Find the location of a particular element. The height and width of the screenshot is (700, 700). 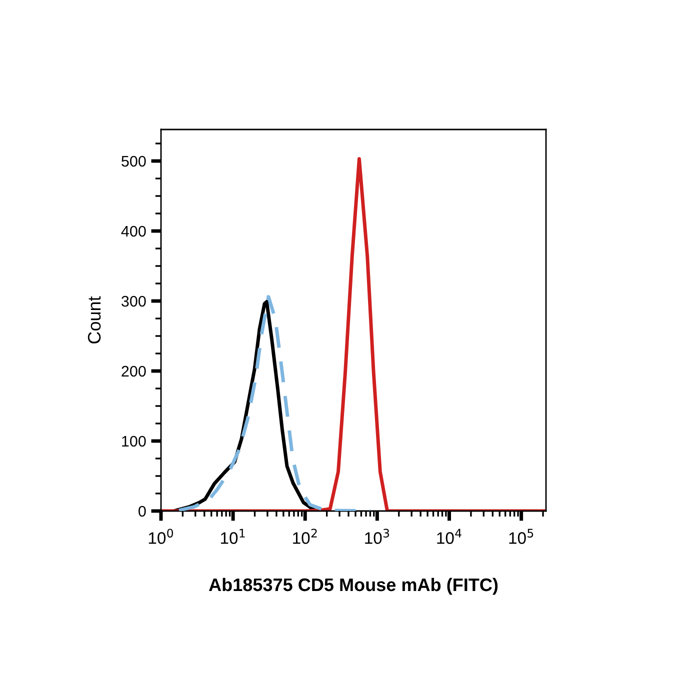

x-tick-label: 10$^{2}$ is located at coordinates (305, 536).